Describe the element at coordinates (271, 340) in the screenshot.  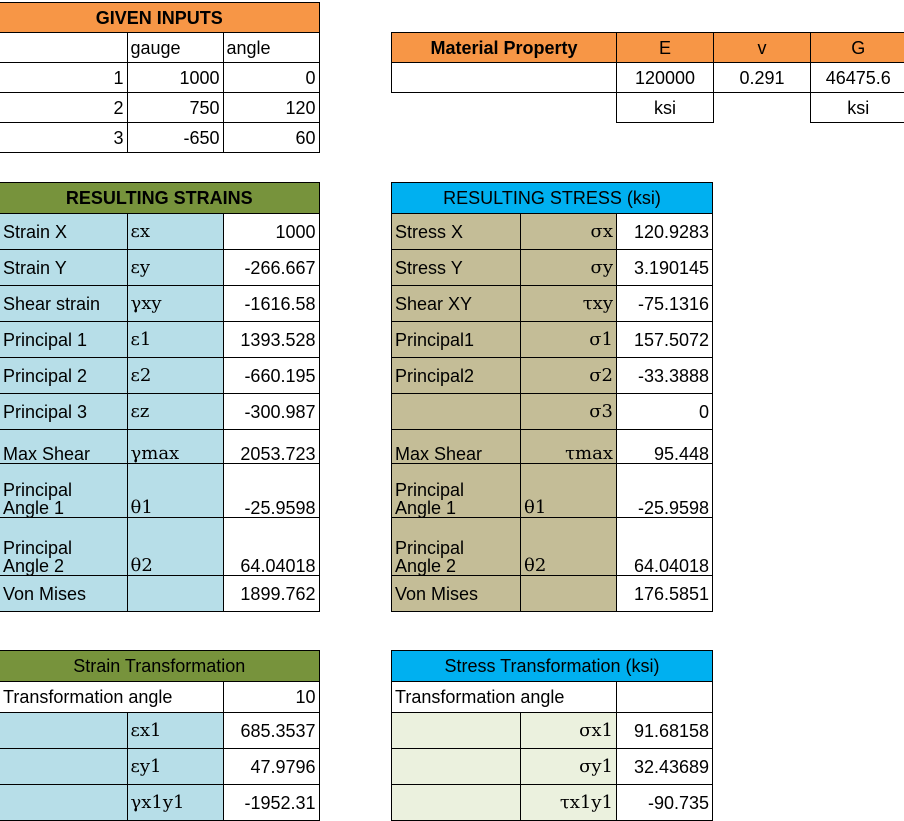
I see `strain-value: 1393.528` at that location.